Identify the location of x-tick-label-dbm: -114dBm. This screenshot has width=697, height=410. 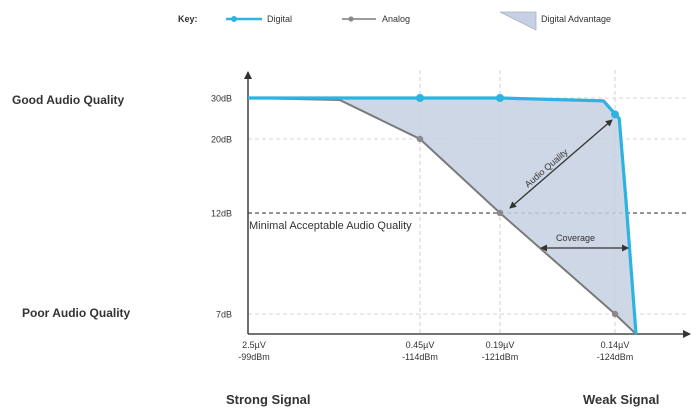
(420, 357).